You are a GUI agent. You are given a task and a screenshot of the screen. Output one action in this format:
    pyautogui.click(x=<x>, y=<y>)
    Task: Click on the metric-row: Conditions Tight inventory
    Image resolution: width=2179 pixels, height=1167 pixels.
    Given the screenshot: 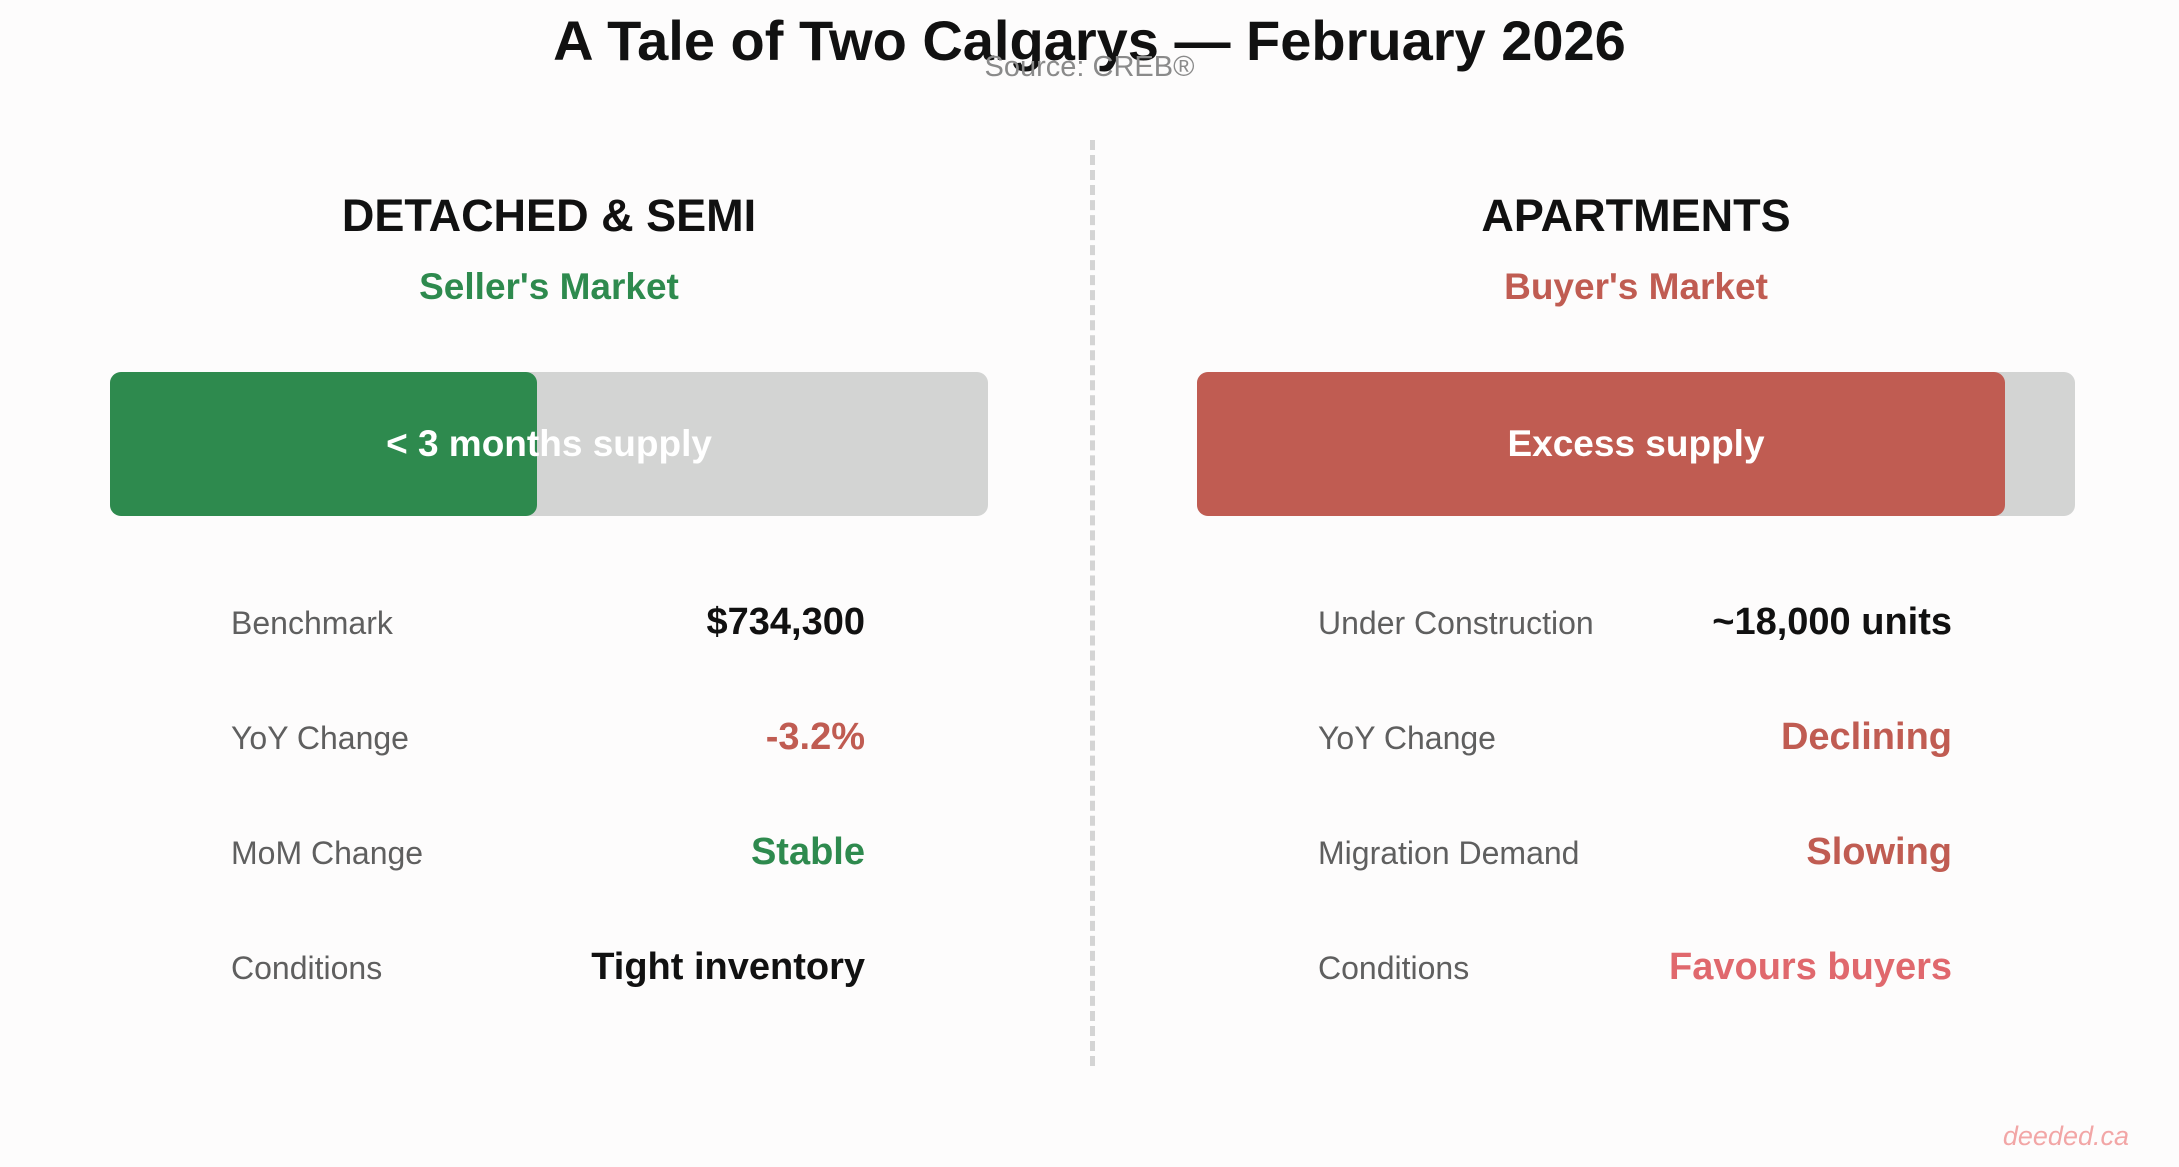 What is the action you would take?
    pyautogui.click(x=548, y=995)
    